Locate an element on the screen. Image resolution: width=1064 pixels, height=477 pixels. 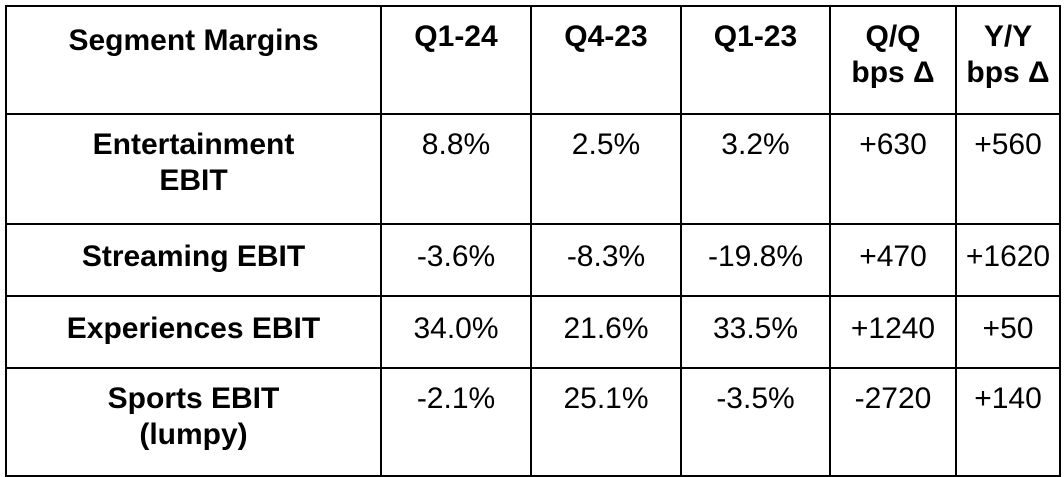
table-cell: 8.8% is located at coordinates (456, 169).